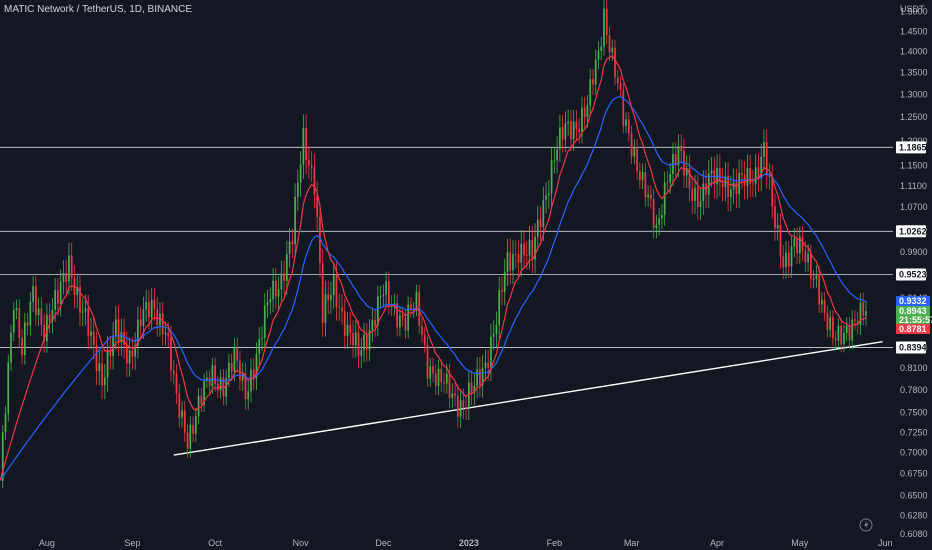 Image resolution: width=932 pixels, height=550 pixels. I want to click on svg-text: 0.8781, so click(913, 329).